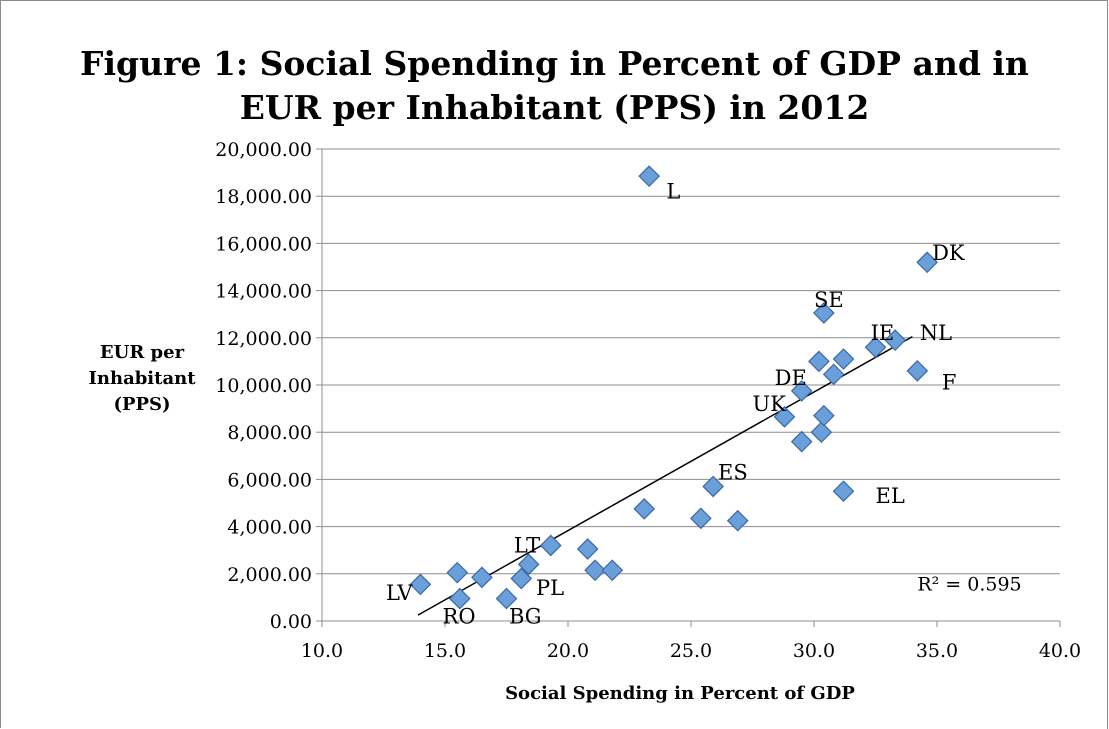  Describe the element at coordinates (791, 378) in the screenshot. I see `data-point-label: DE` at that location.